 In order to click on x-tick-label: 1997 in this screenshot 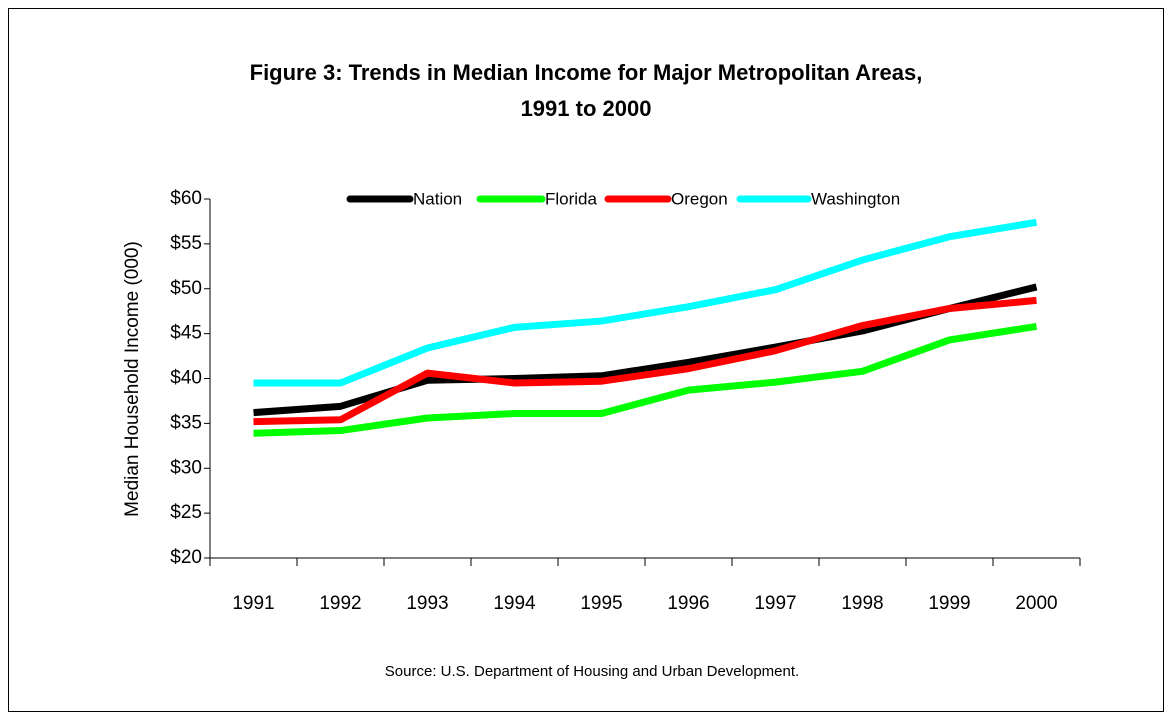, I will do `click(775, 603)`.